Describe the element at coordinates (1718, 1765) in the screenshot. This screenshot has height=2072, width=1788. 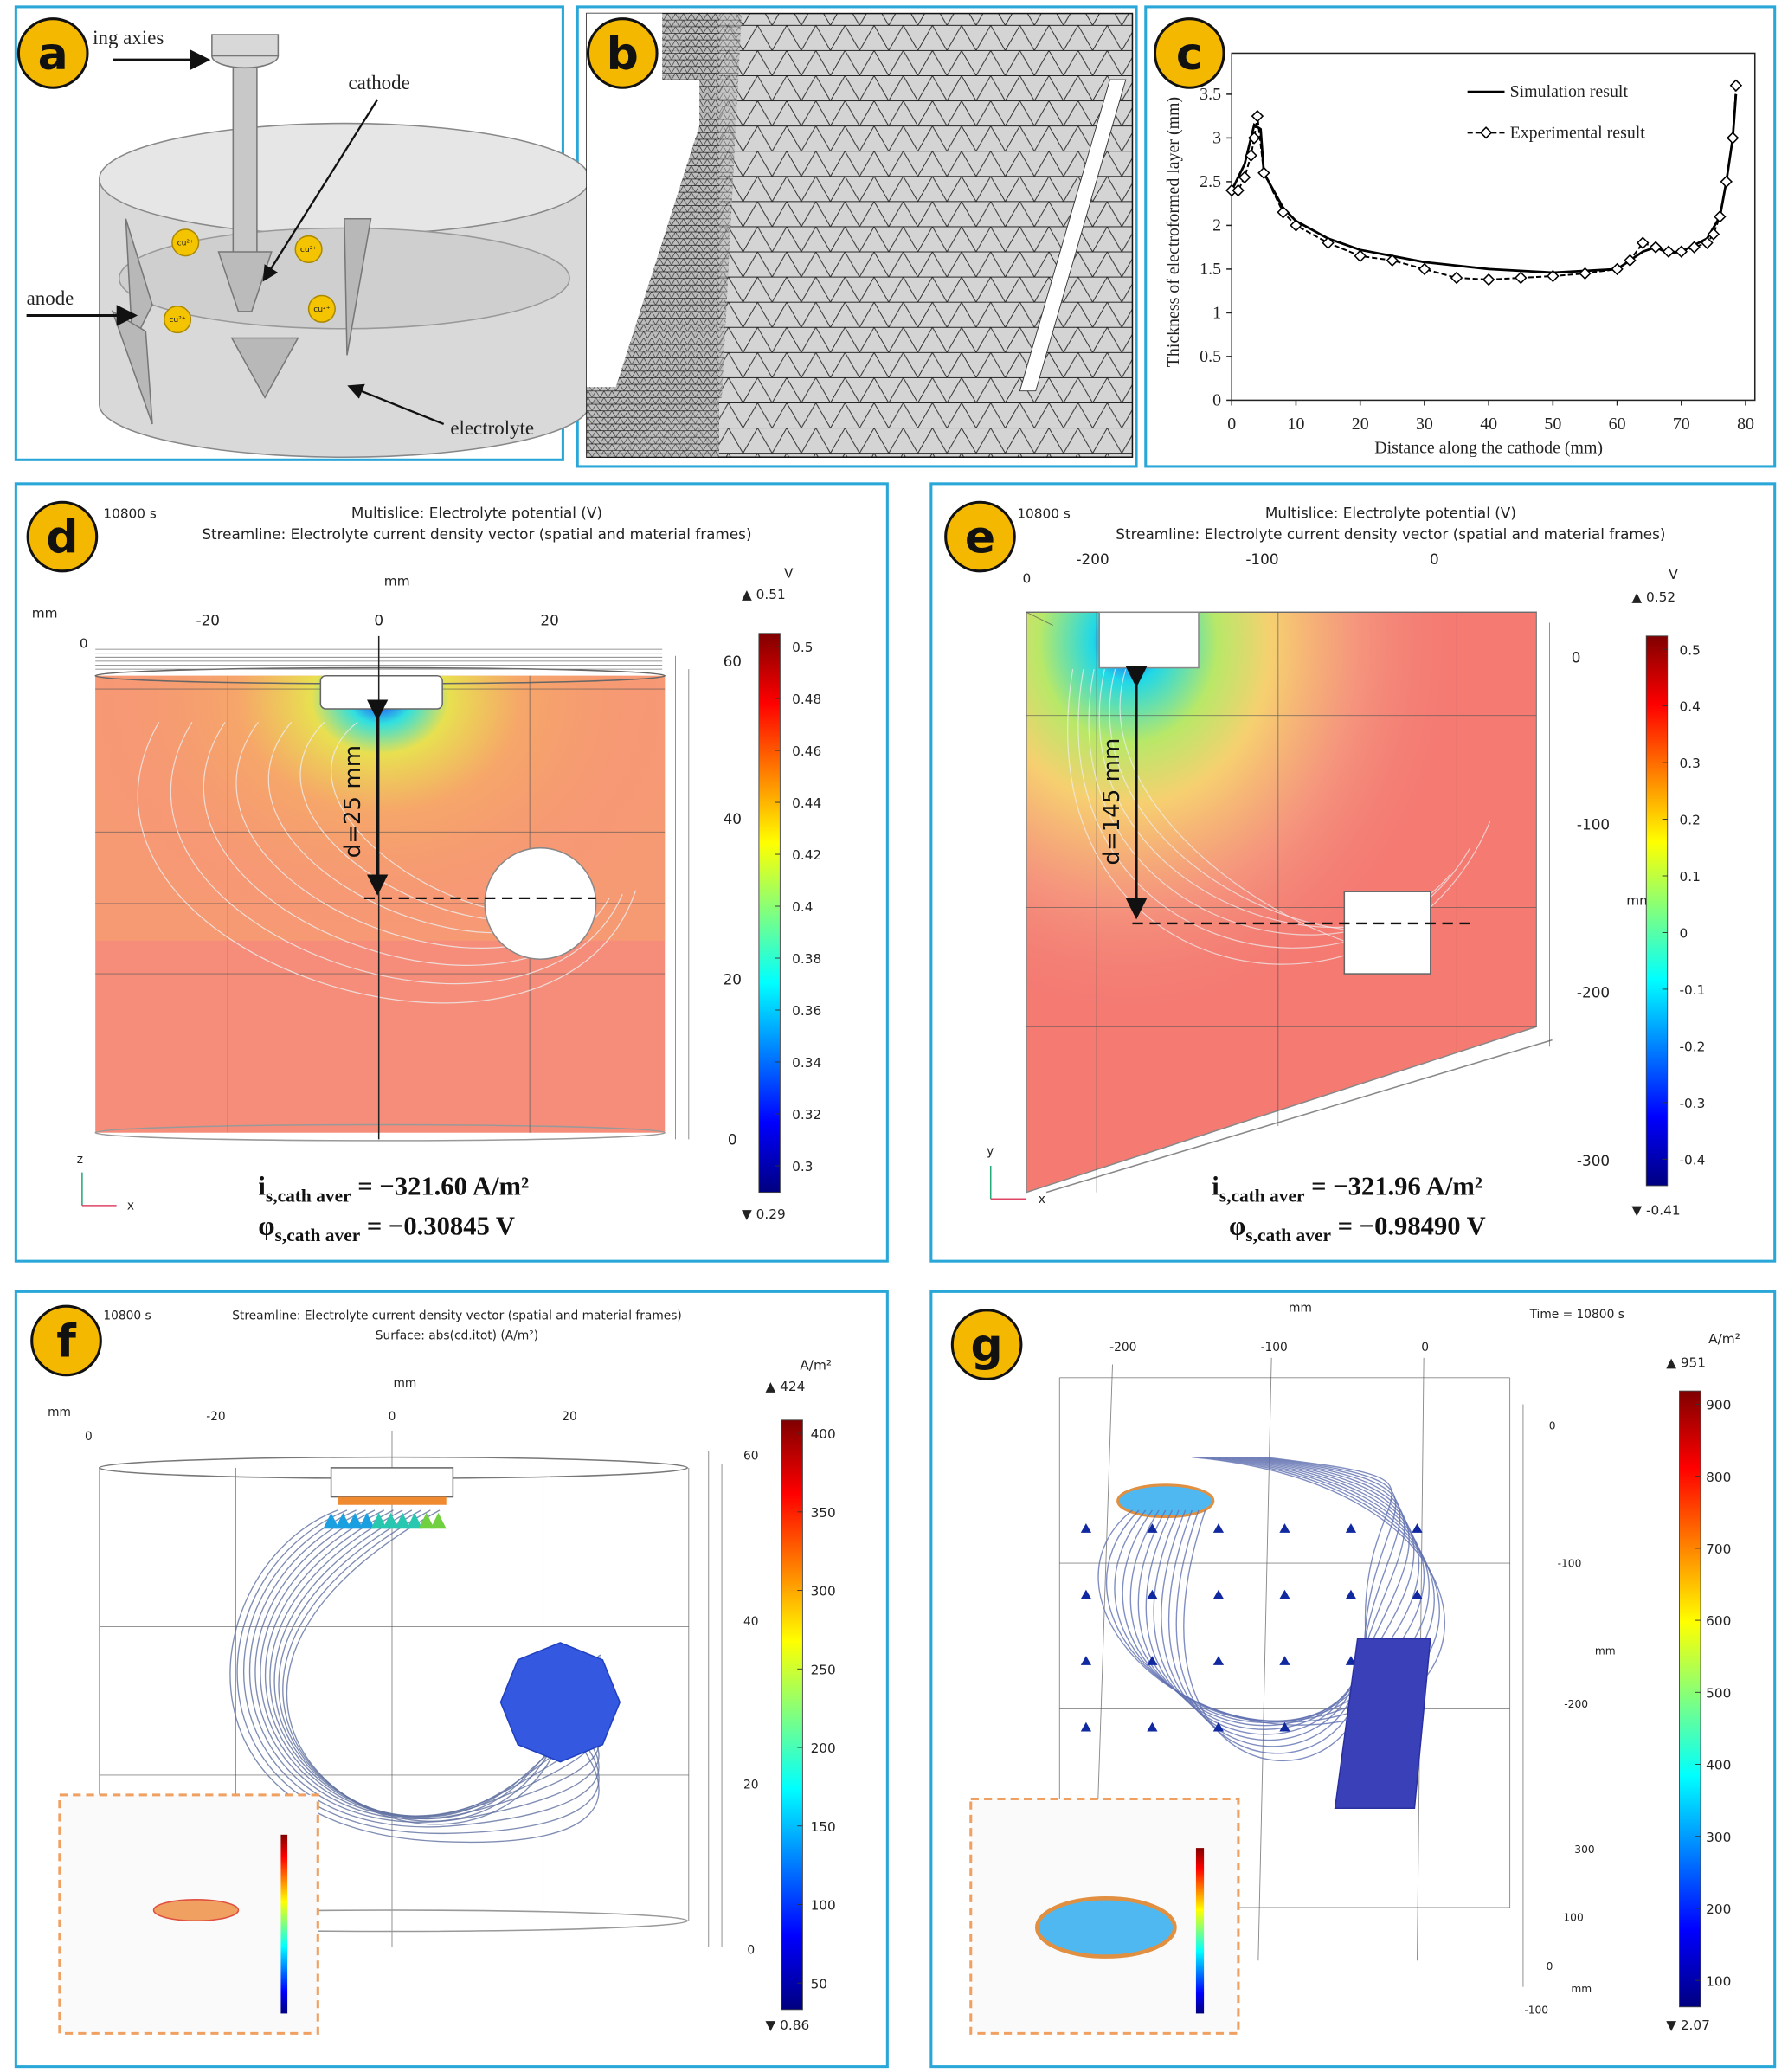
I see `colorbar-tick-label: 400` at that location.